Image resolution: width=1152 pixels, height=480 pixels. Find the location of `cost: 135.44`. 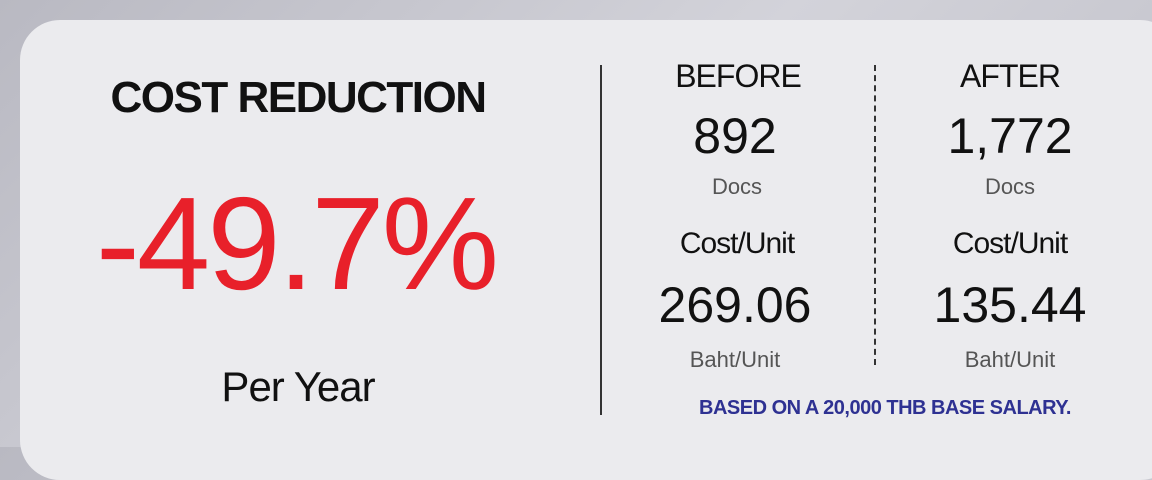

cost: 135.44 is located at coordinates (1010, 305).